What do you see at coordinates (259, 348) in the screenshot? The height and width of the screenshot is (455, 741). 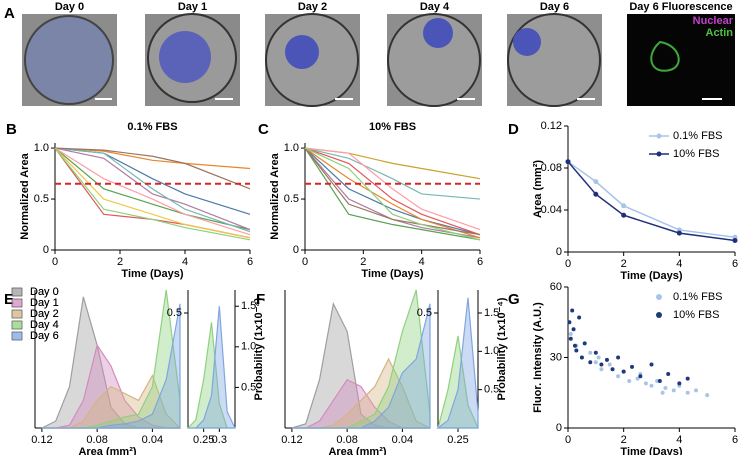 I see `y2-axis-label: Probability (1x10⁻⁴)` at bounding box center [259, 348].